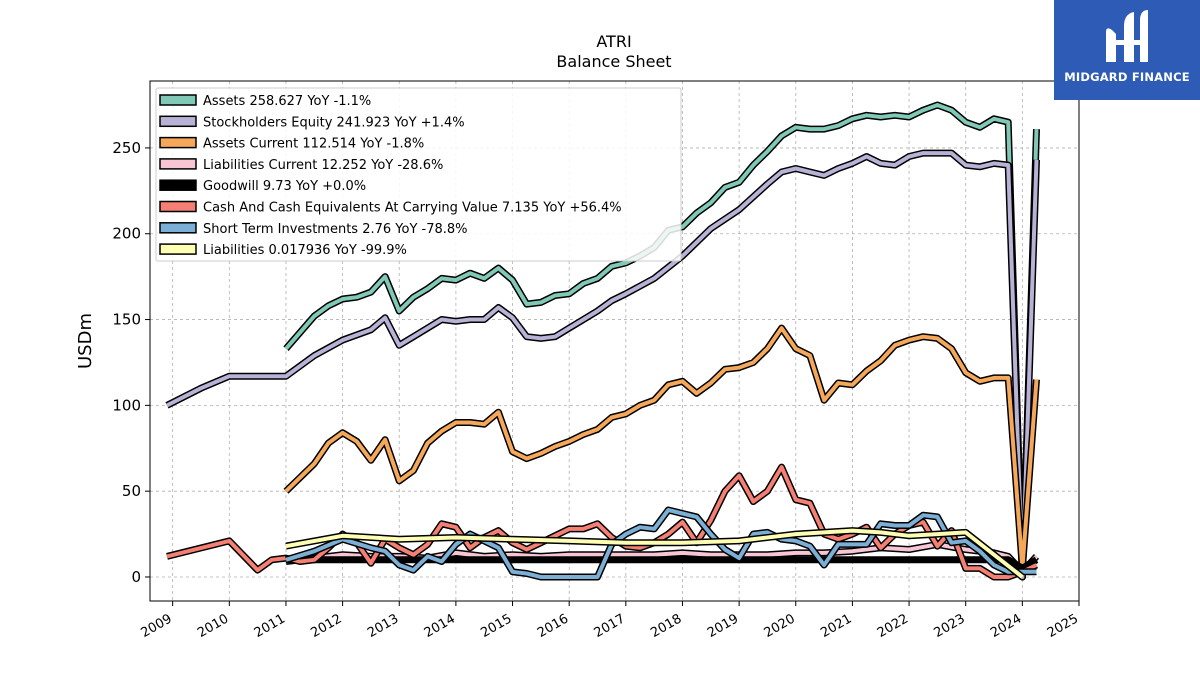  I want to click on x-tick-label: 2013, so click(383, 626).